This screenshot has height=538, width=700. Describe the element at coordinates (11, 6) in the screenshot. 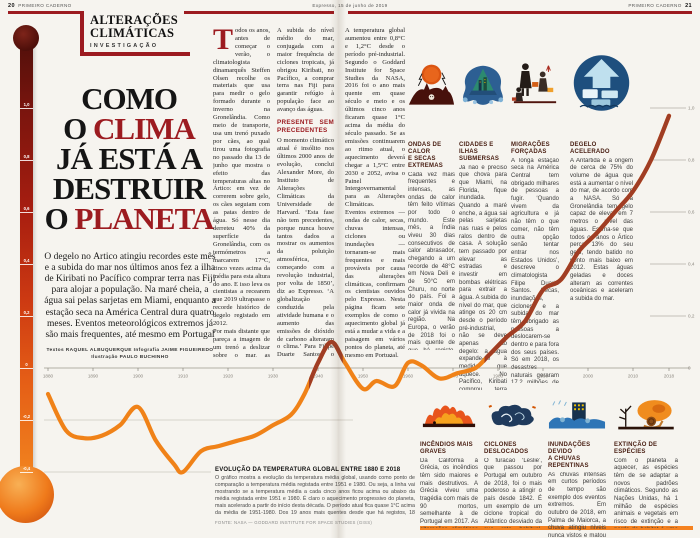

I see `folio-left-number: 20` at that location.